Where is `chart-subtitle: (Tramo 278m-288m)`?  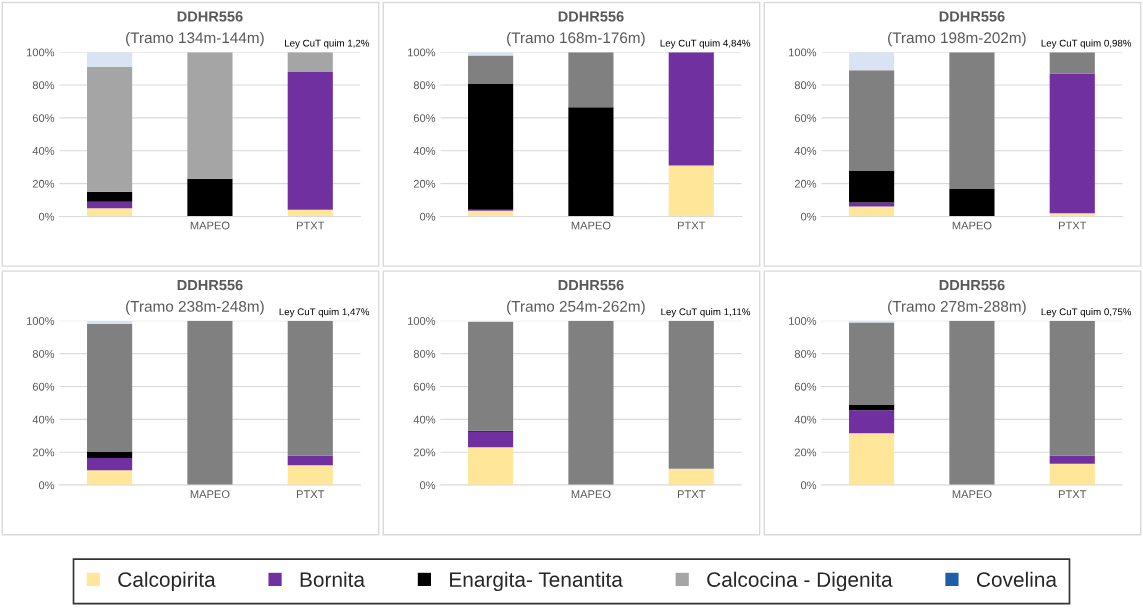 chart-subtitle: (Tramo 278m-288m) is located at coordinates (957, 307).